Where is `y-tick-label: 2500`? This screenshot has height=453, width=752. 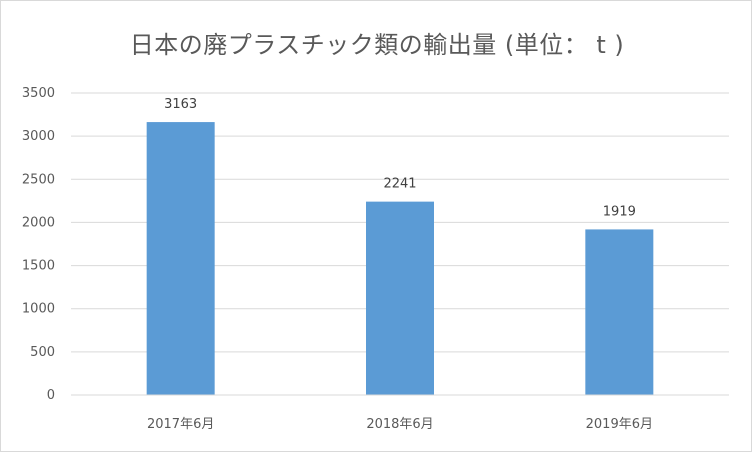 y-tick-label: 2500 is located at coordinates (38, 179).